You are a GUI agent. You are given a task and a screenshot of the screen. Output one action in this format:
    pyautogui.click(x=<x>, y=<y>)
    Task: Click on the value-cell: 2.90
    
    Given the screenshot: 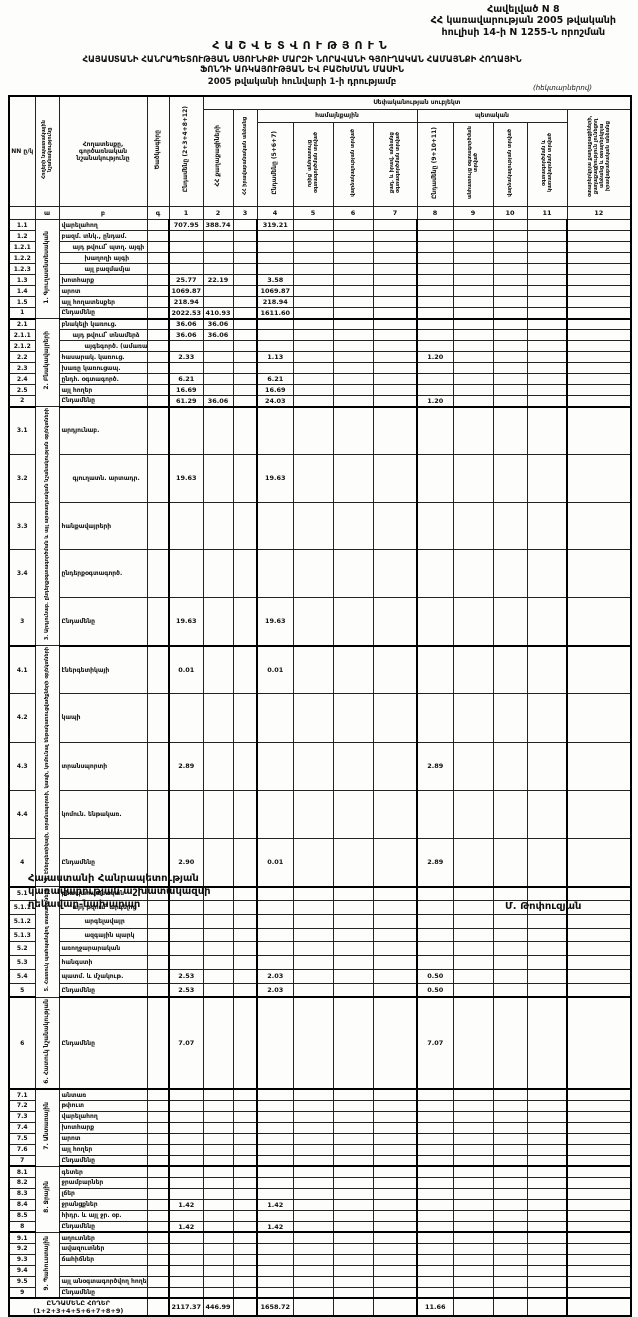 What is the action you would take?
    pyautogui.click(x=186, y=863)
    